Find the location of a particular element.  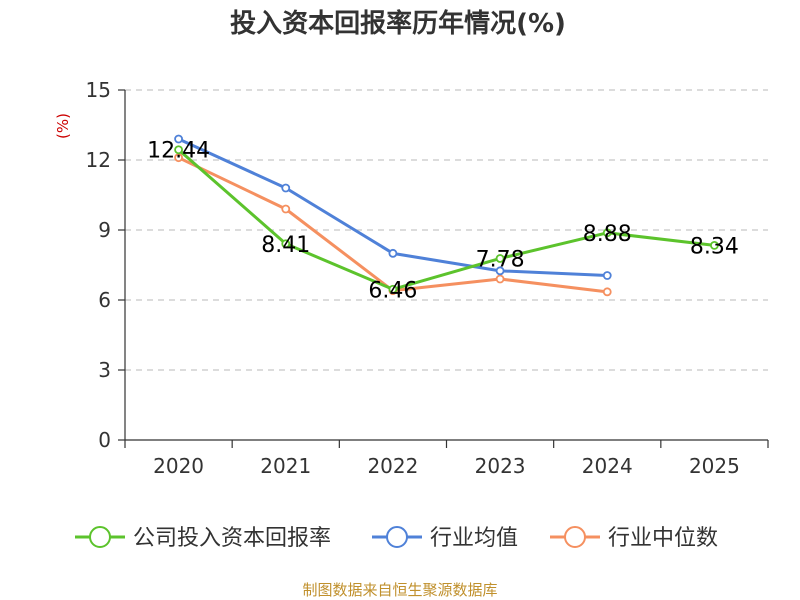

legend-item: 公司投入资本回报率 is located at coordinates (203, 538).